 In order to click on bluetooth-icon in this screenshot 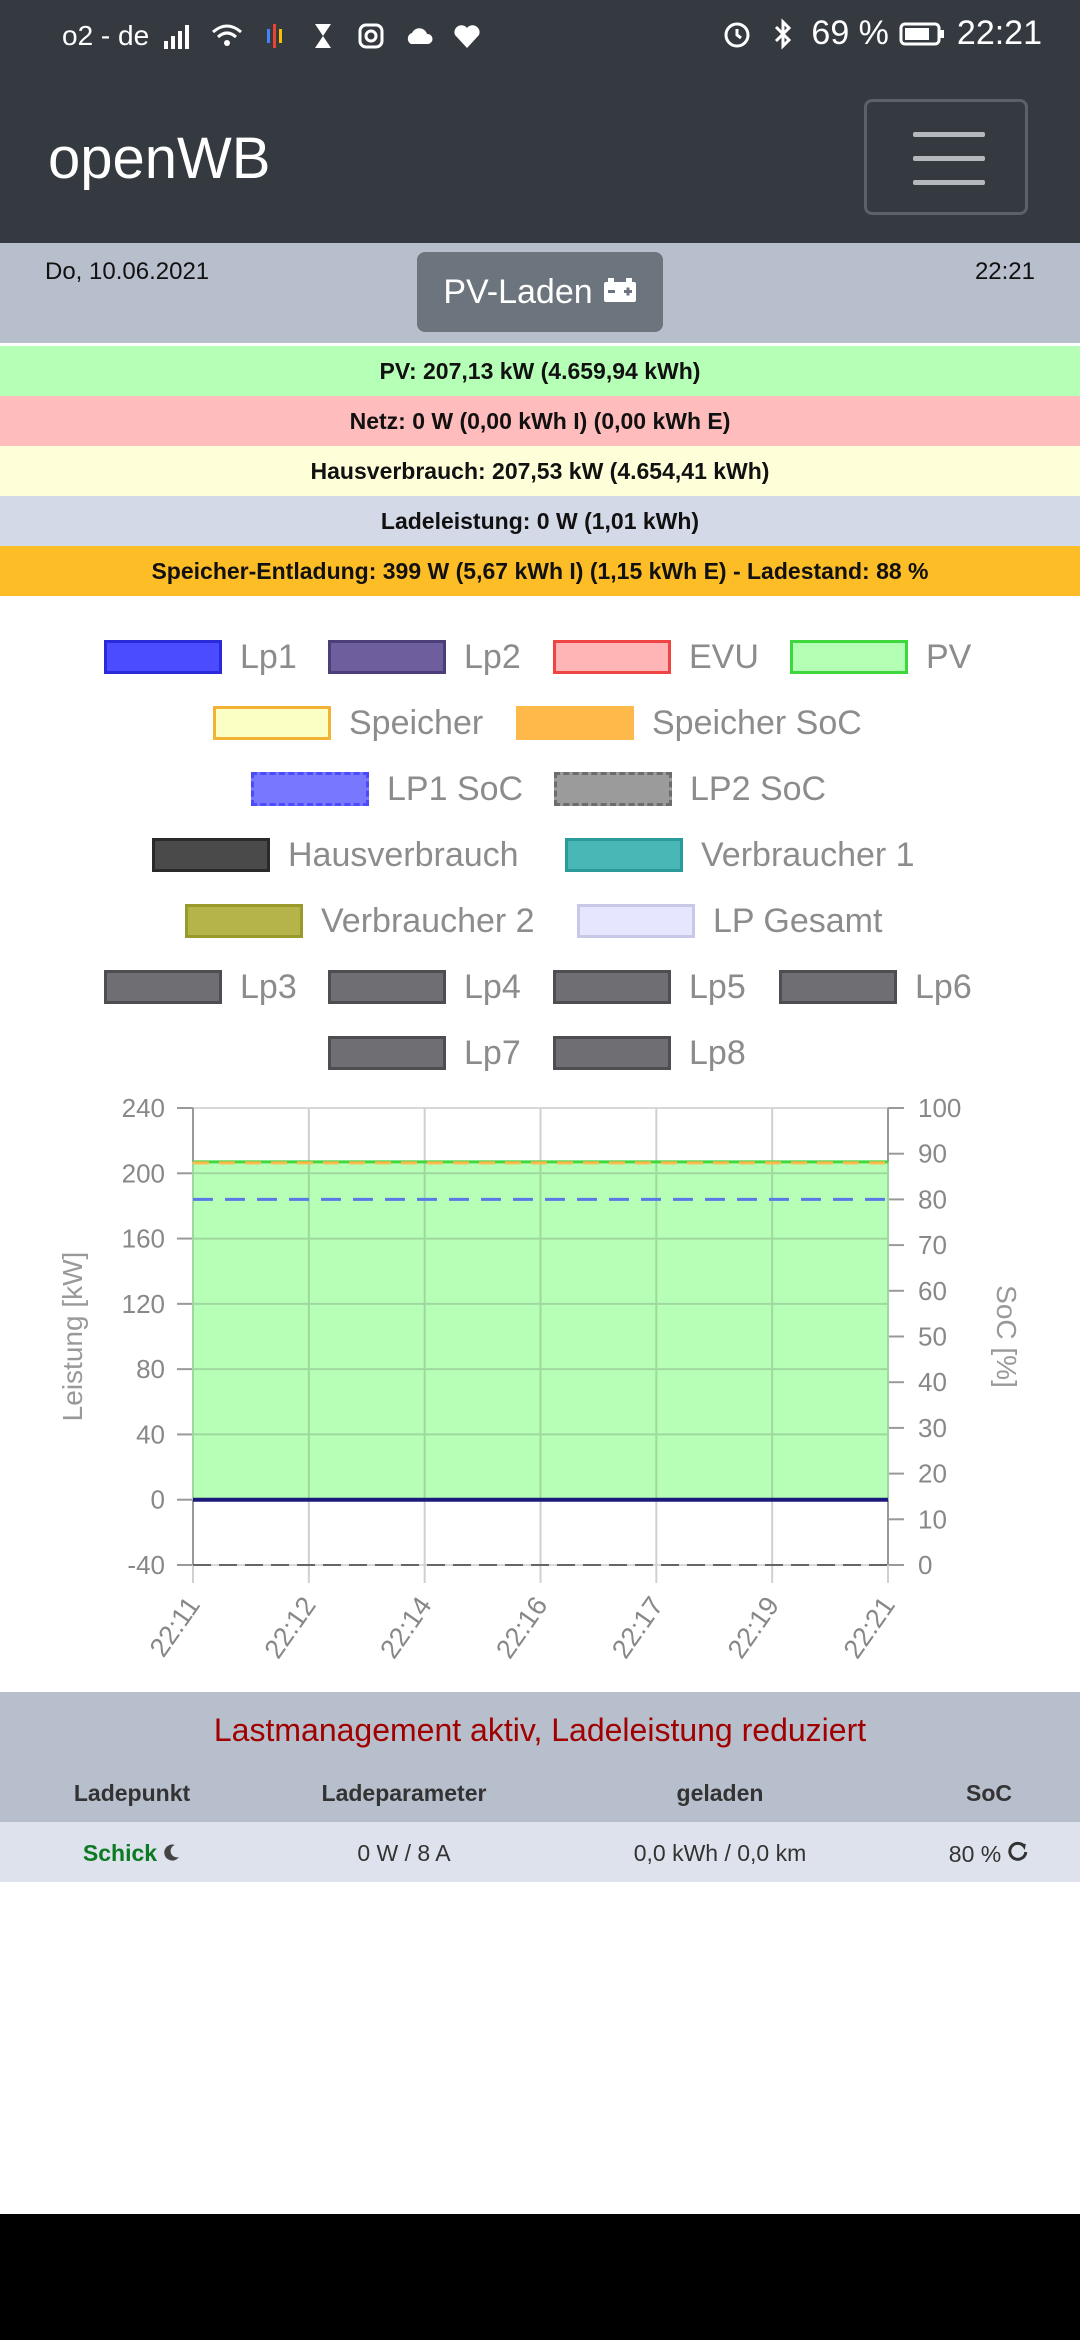, I will do `click(783, 34)`.